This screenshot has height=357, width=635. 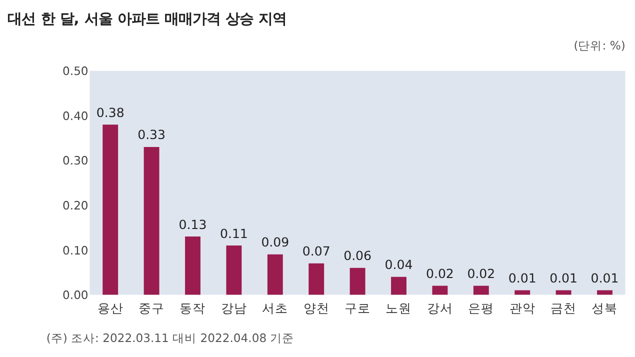 I want to click on x-tick-label: 중구, so click(x=151, y=308).